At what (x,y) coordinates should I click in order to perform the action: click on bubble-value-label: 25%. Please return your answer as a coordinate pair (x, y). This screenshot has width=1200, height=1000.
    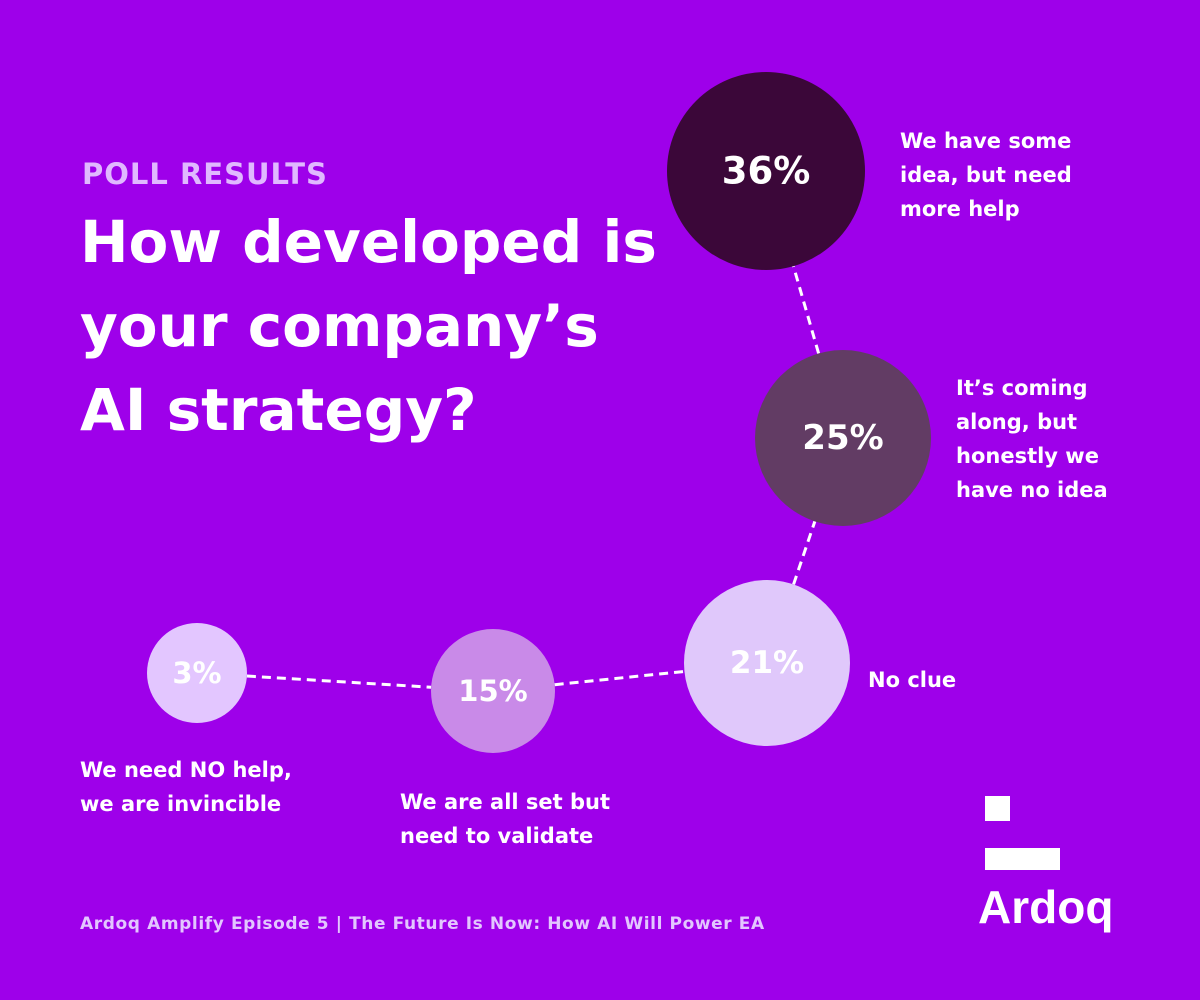
    Looking at the image, I should click on (842, 438).